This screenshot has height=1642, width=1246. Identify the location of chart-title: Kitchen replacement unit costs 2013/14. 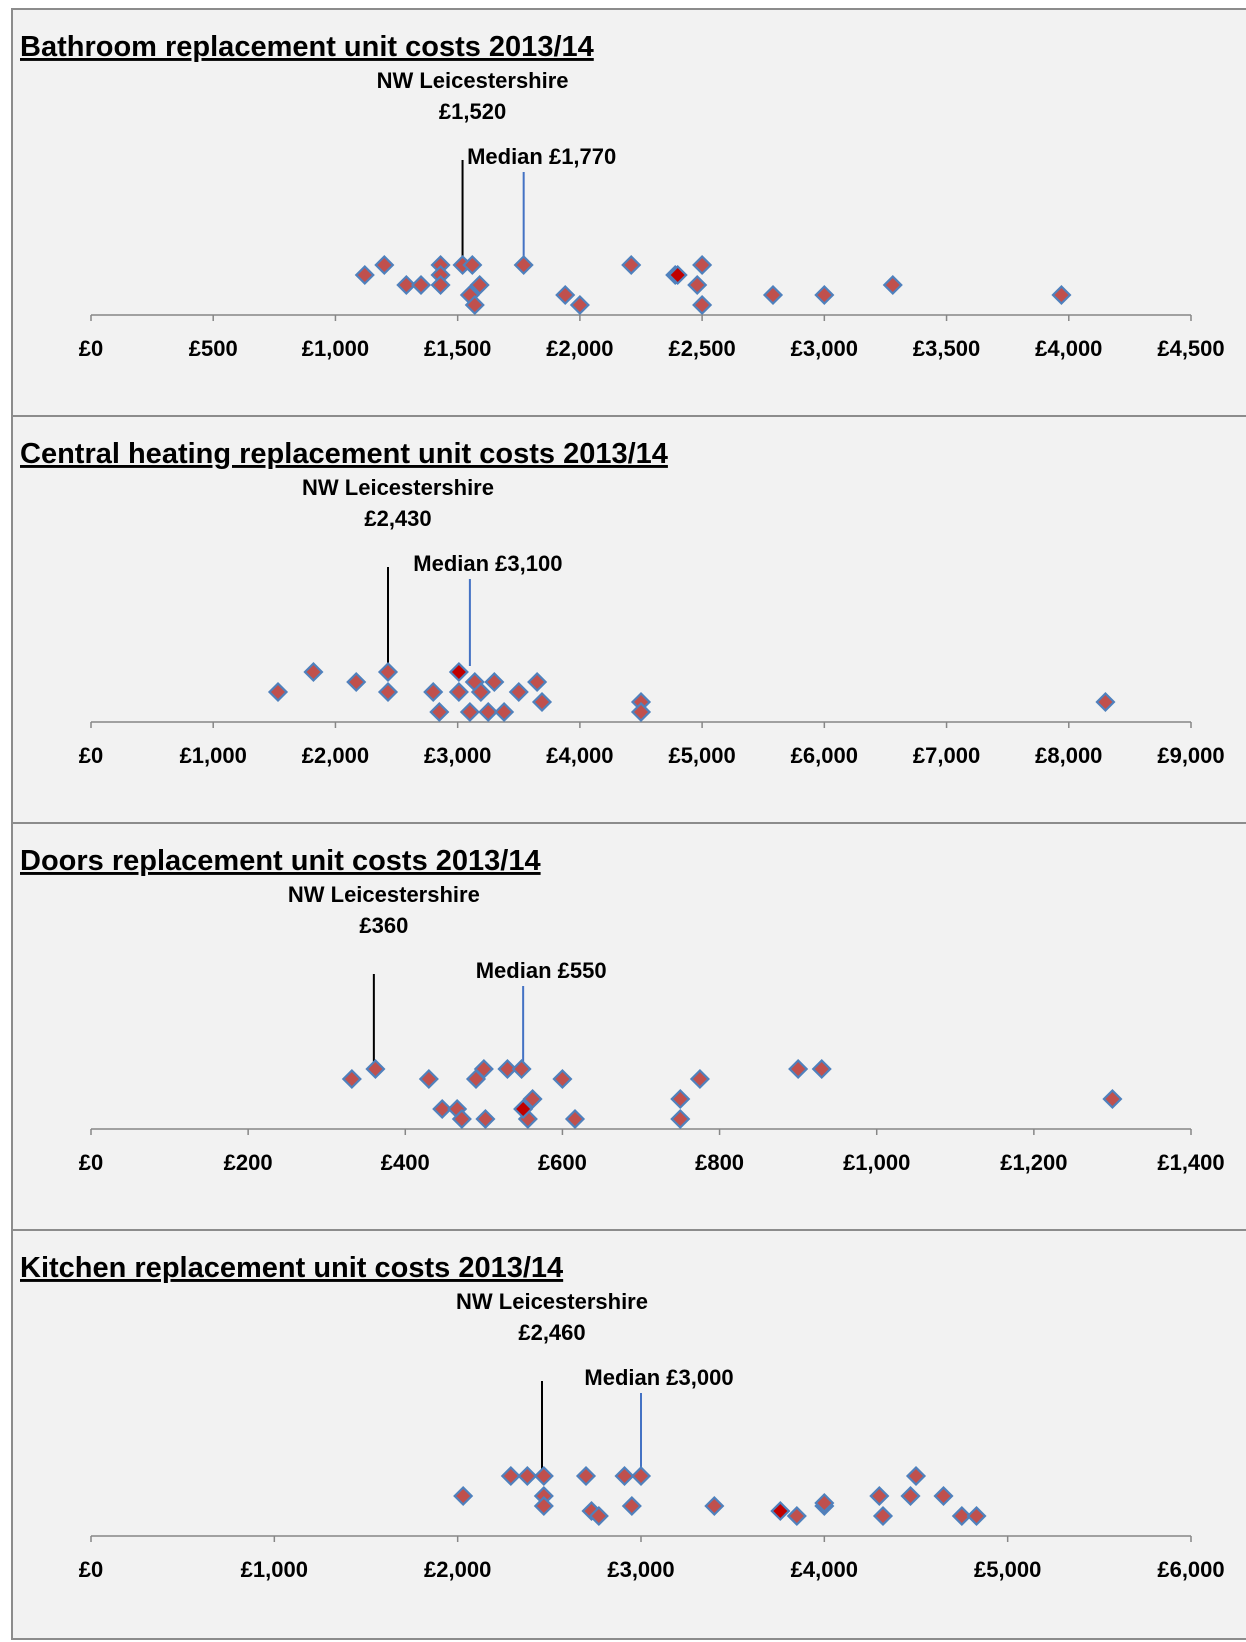
(291, 1268).